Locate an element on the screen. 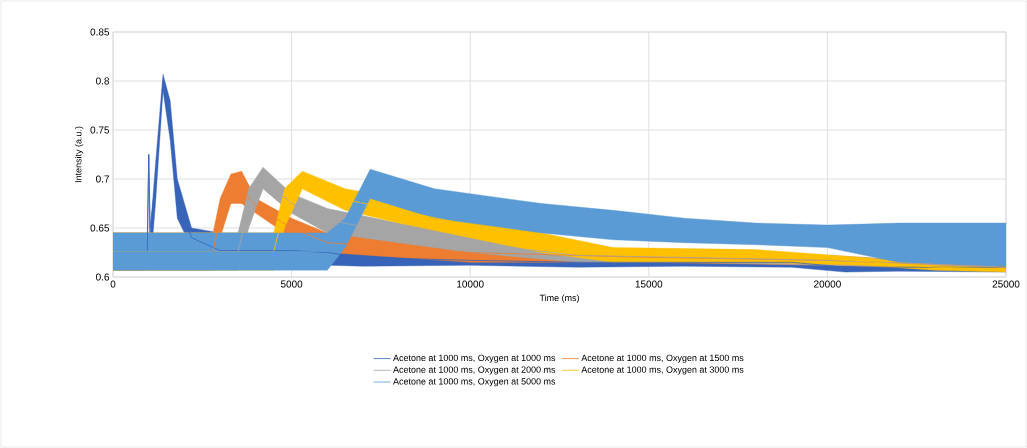 The image size is (1027, 448). x-axis-title: Time (ms) is located at coordinates (559, 298).